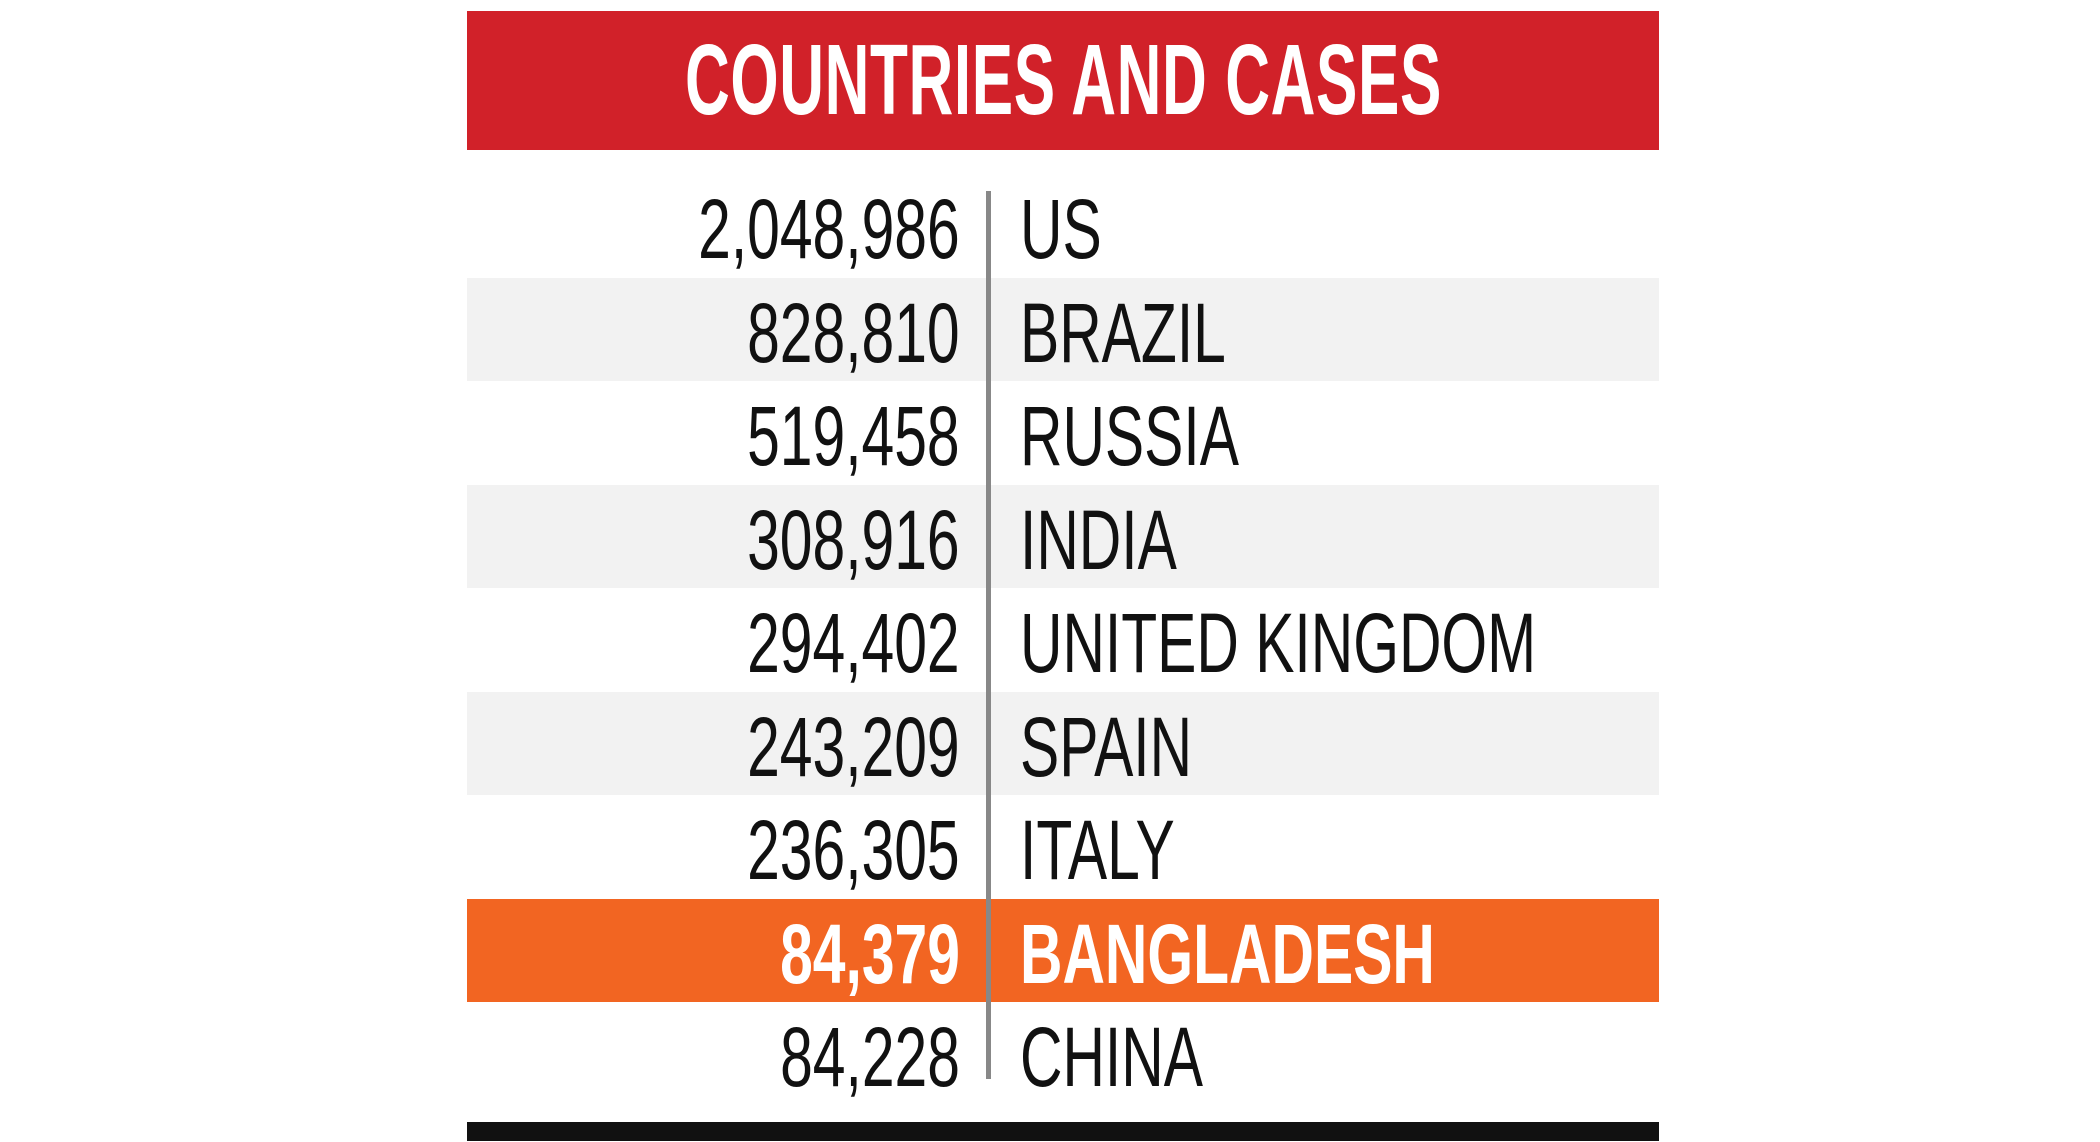 This screenshot has height=1142, width=2100. I want to click on case-count: 519,458, so click(853, 436).